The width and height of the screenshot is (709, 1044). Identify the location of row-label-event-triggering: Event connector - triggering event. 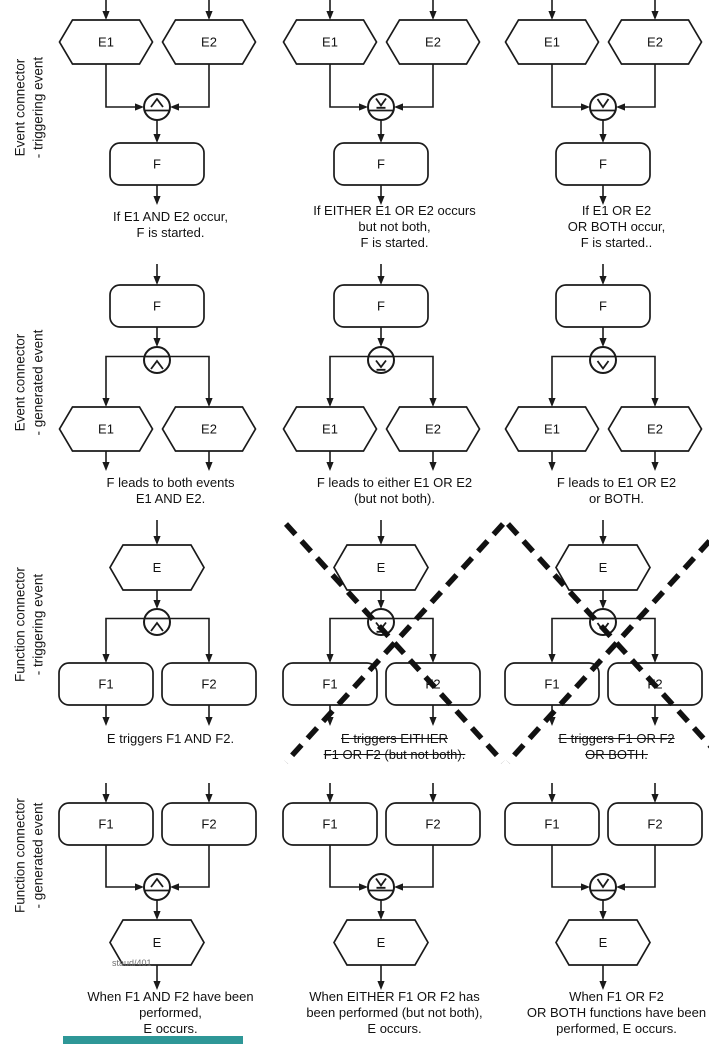
(28, 107).